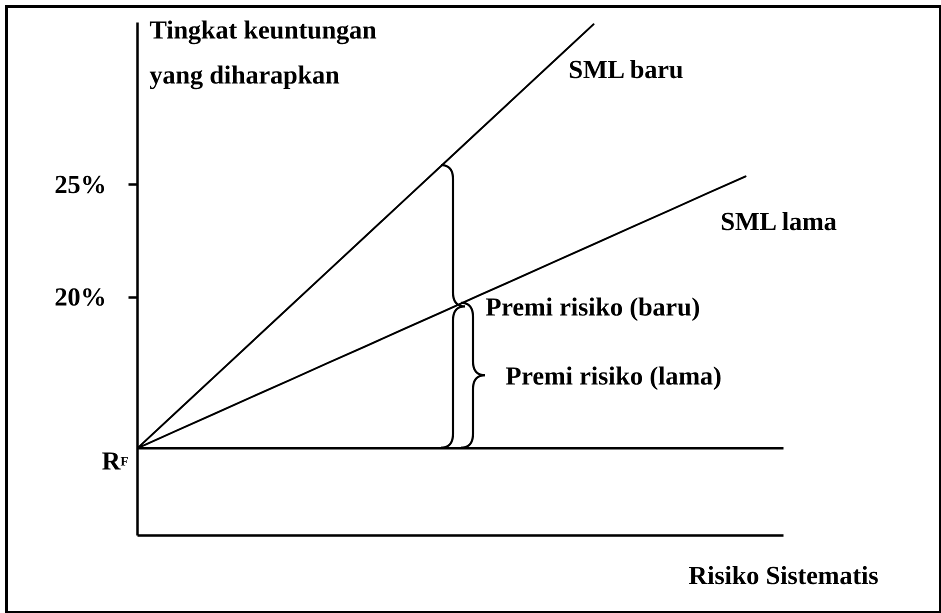  I want to click on series-label: SML baru, so click(626, 69).